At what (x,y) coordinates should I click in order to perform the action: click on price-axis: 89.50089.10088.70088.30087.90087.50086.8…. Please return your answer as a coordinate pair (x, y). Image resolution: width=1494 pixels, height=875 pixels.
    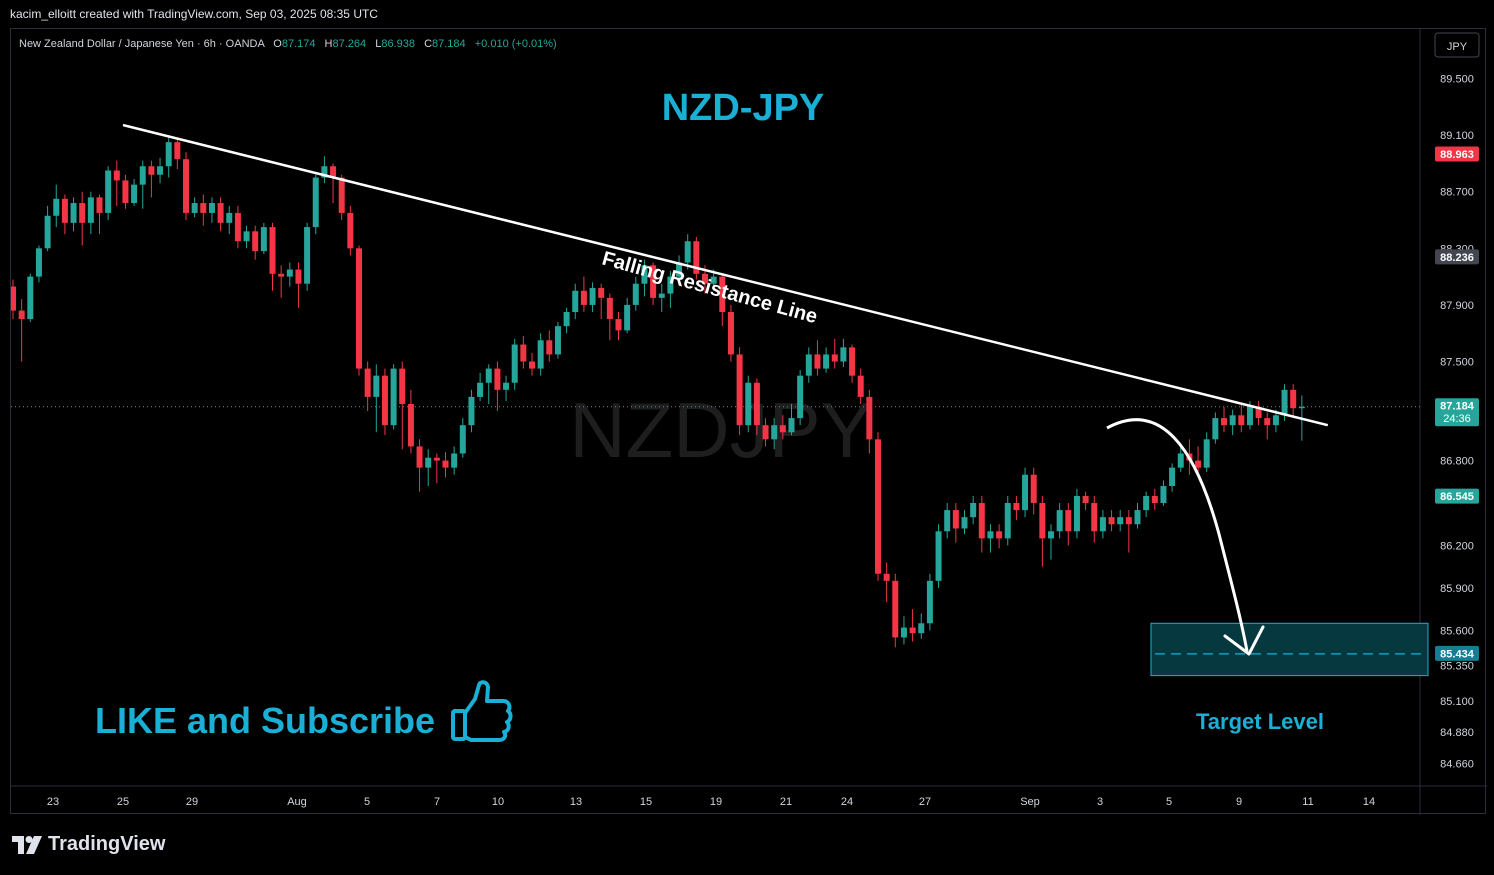
    Looking at the image, I should click on (1457, 422).